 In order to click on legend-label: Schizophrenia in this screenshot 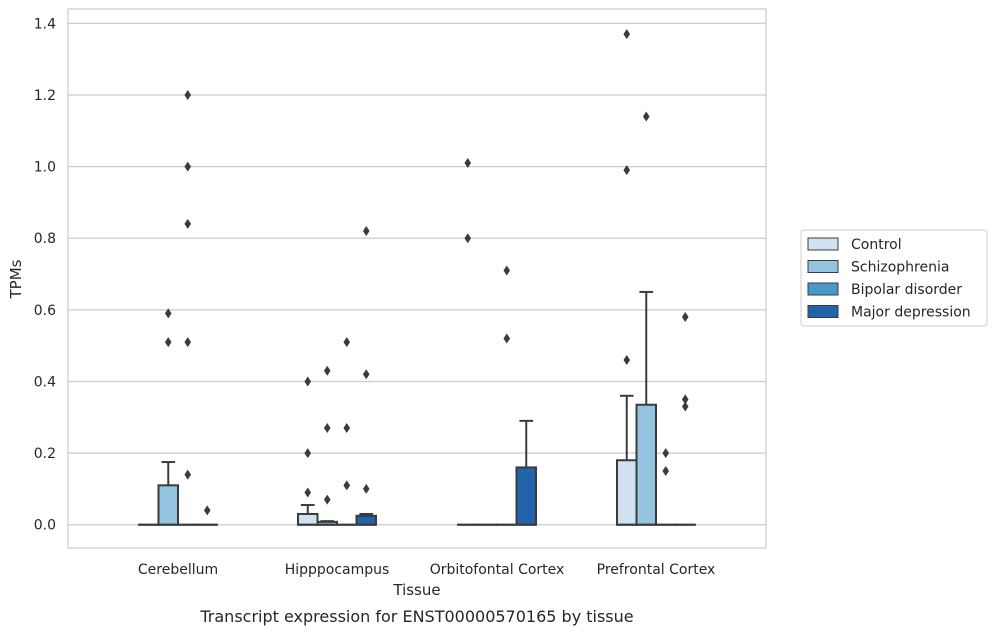, I will do `click(900, 268)`.